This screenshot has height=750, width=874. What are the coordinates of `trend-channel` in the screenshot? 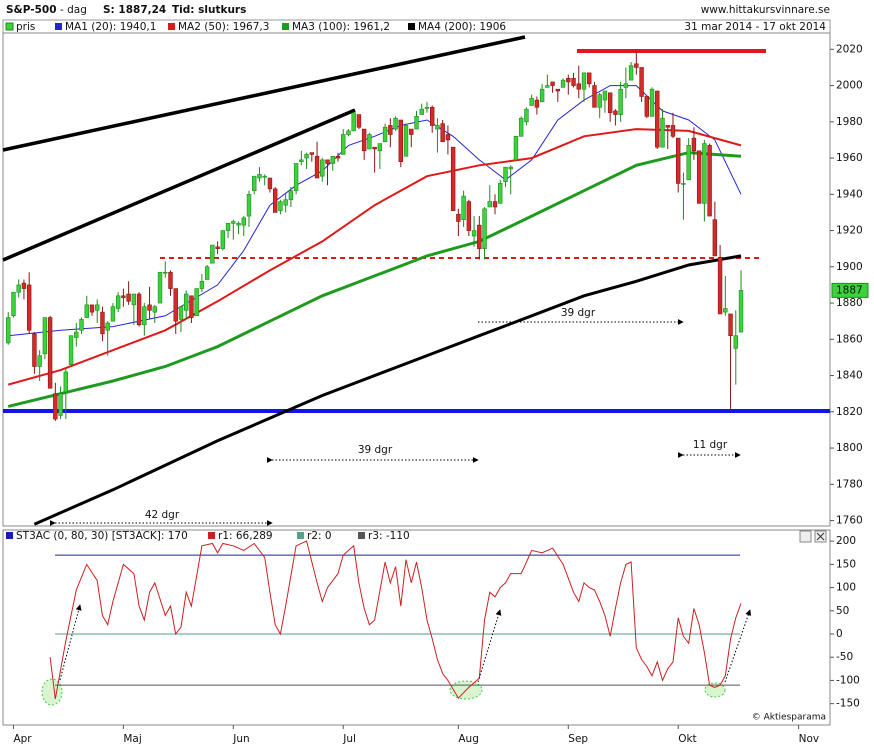 It's located at (264, 93).